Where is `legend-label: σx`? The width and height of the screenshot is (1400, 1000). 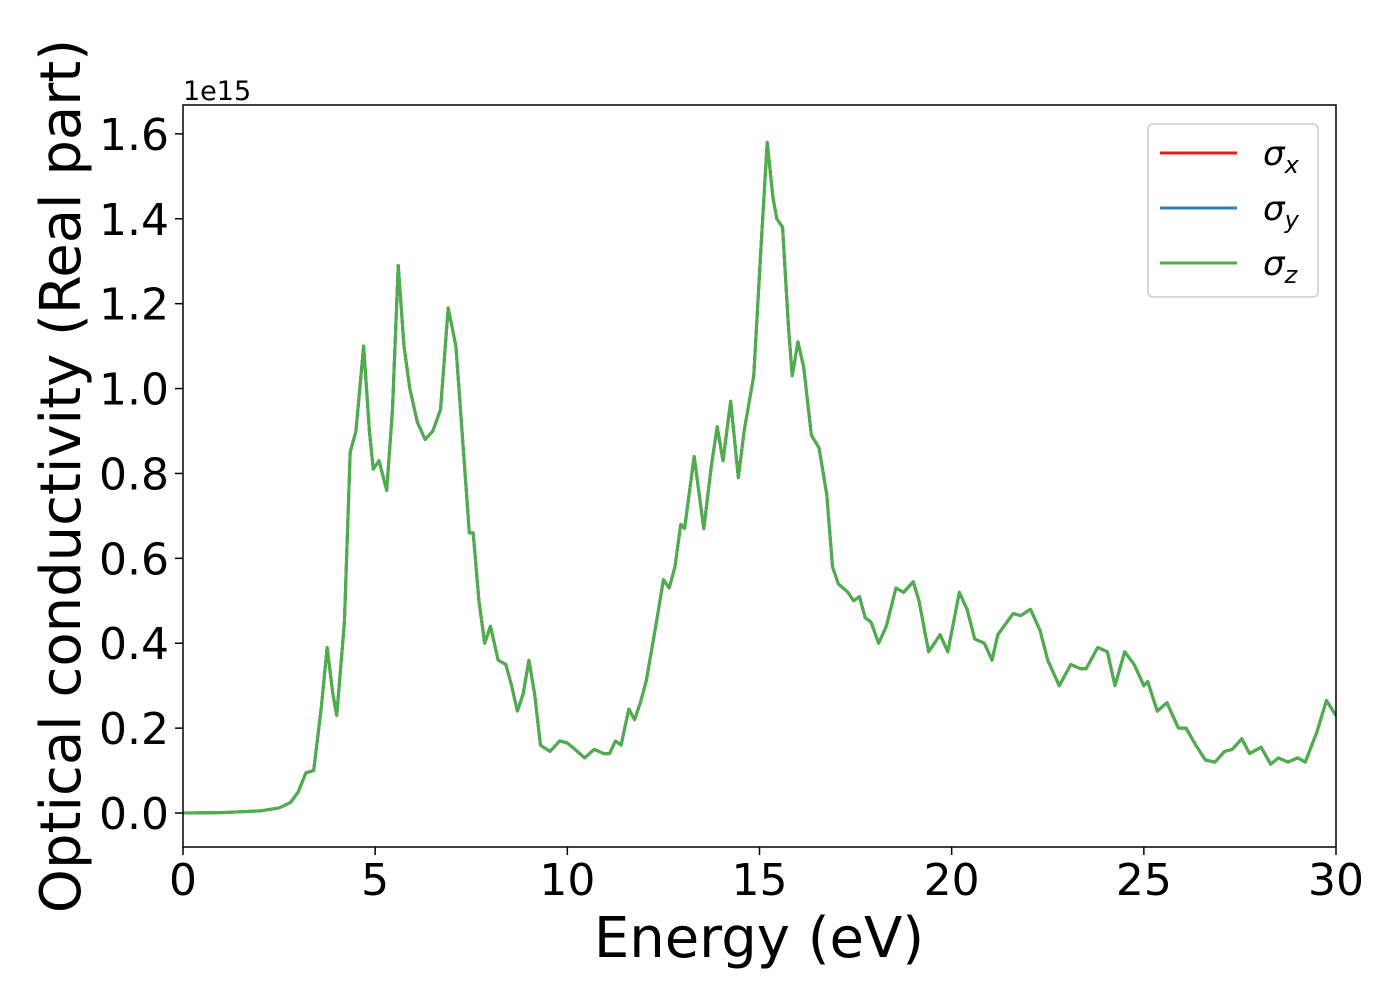
legend-label: σx is located at coordinates (1281, 156).